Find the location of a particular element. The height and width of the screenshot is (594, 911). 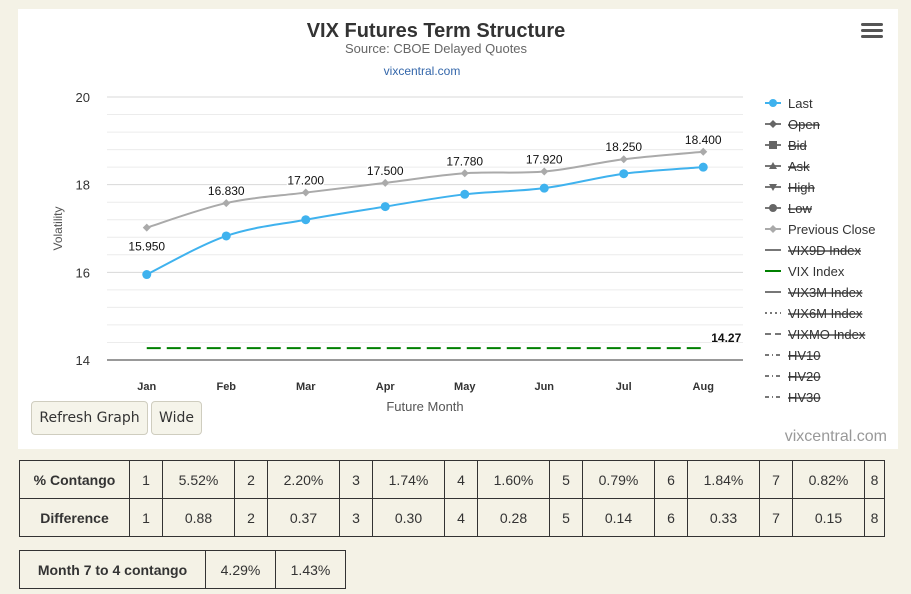

legend-item: Previous Close is located at coordinates (831, 229).